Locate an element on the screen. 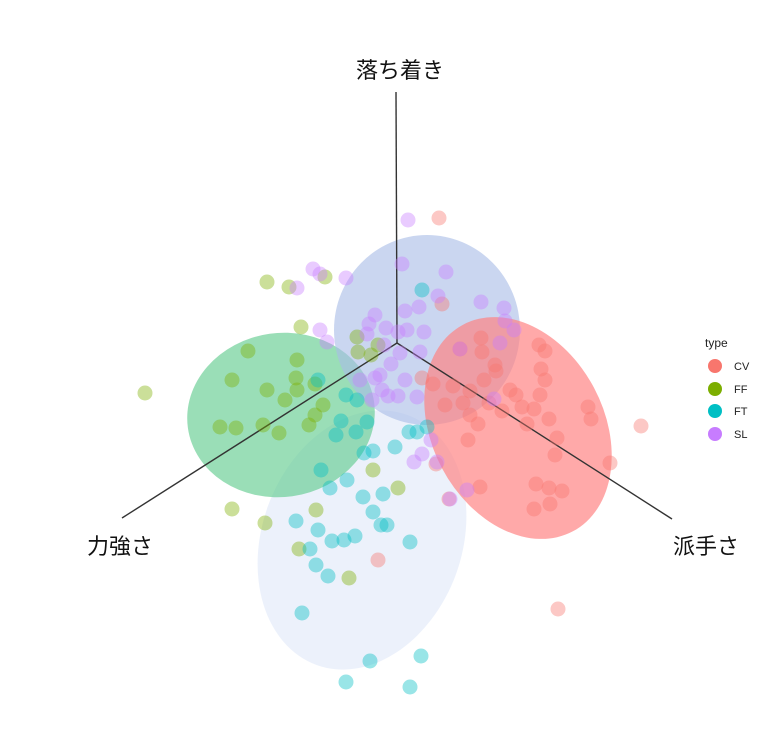 The height and width of the screenshot is (747, 772). axis-label-power: 力強さ is located at coordinates (120, 547).